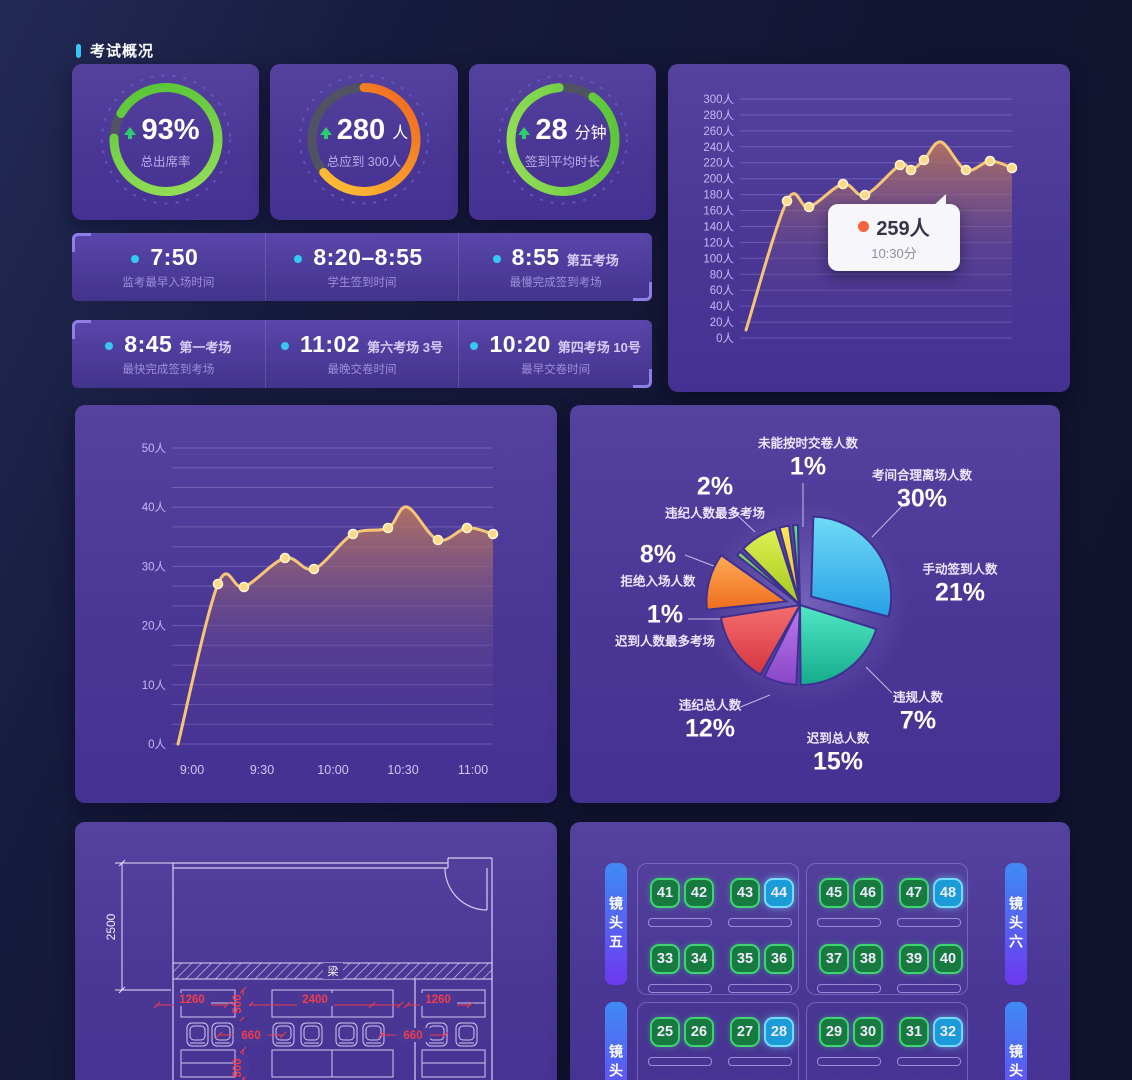 The width and height of the screenshot is (1132, 1080). Describe the element at coordinates (412, 1036) in the screenshot. I see `svg-text: 660` at that location.